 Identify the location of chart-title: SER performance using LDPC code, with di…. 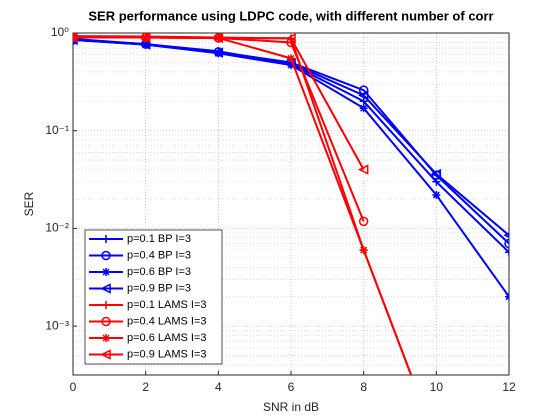
(290, 15).